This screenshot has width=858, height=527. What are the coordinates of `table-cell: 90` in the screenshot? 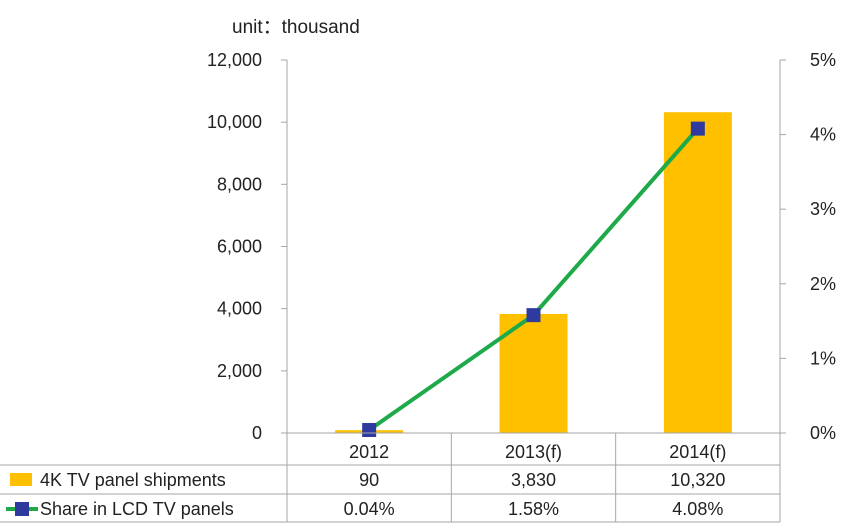 It's located at (369, 480).